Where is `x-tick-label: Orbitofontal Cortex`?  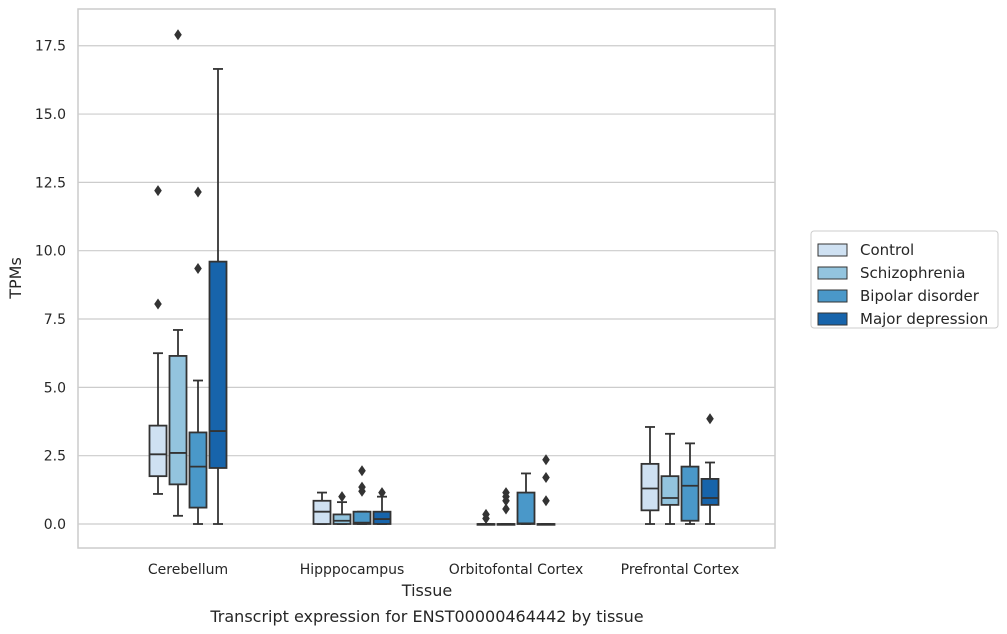 x-tick-label: Orbitofontal Cortex is located at coordinates (516, 570).